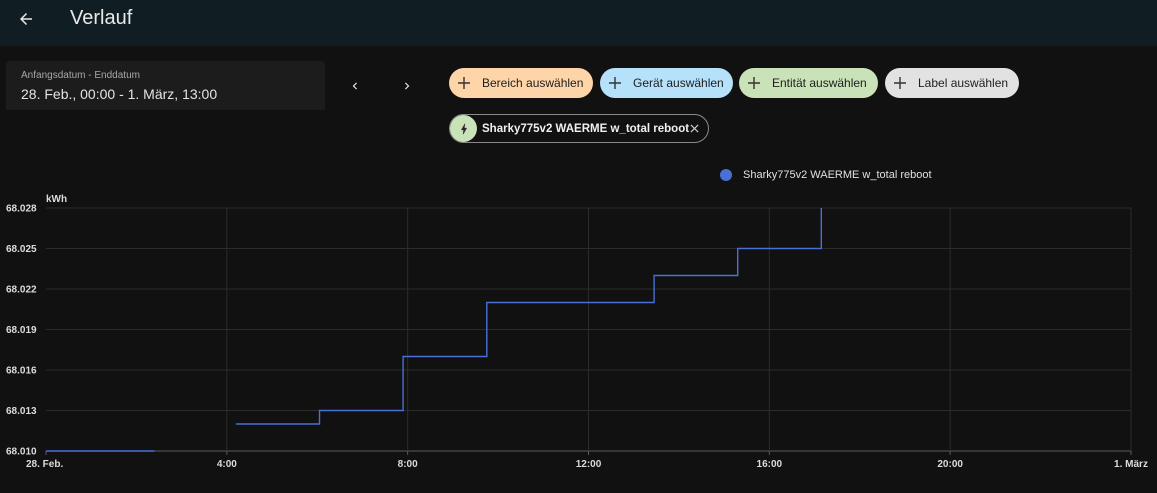 The height and width of the screenshot is (493, 1157). I want to click on x-tick-label: 16:00, so click(770, 464).